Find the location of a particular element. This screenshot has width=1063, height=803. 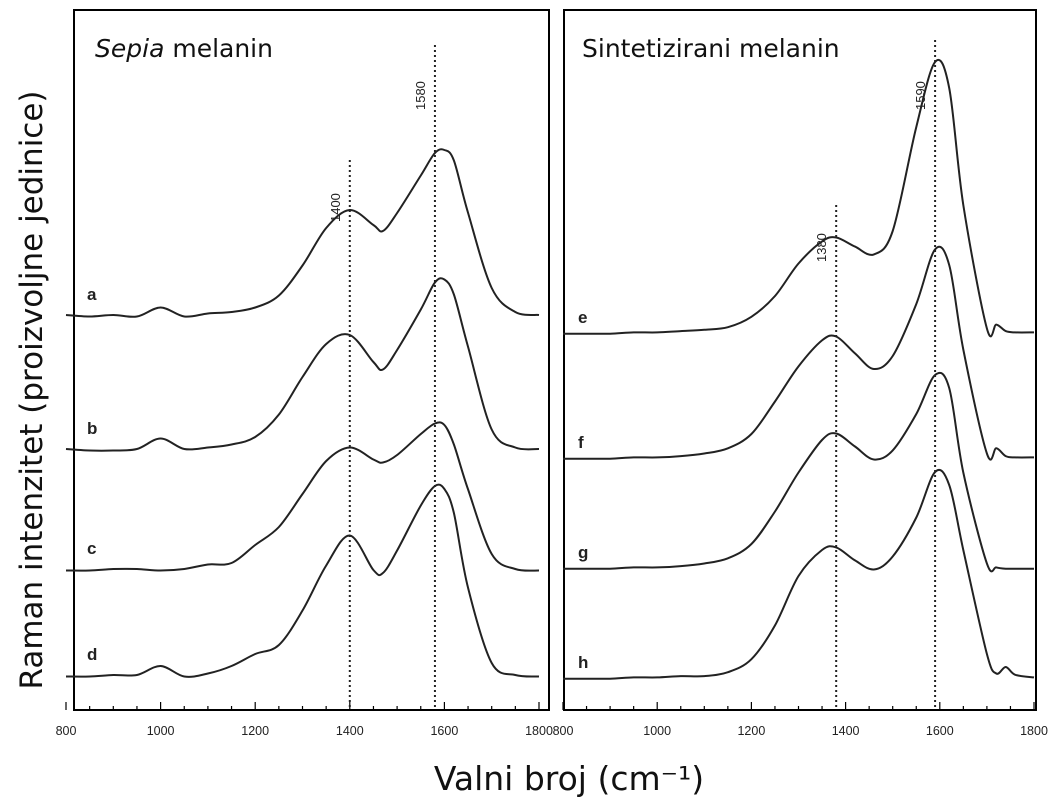

x-axis-label: Valni broj (cm⁻¹) is located at coordinates (569, 778).